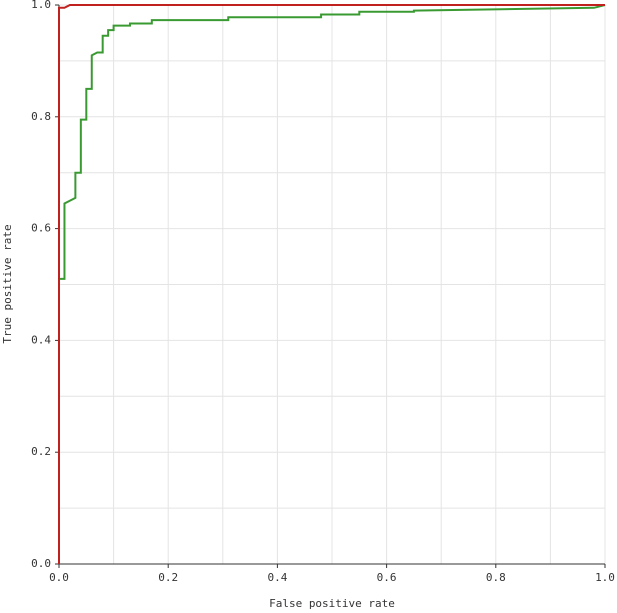 The width and height of the screenshot is (617, 613). Describe the element at coordinates (277, 577) in the screenshot. I see `x-tick-label: 0.4` at that location.